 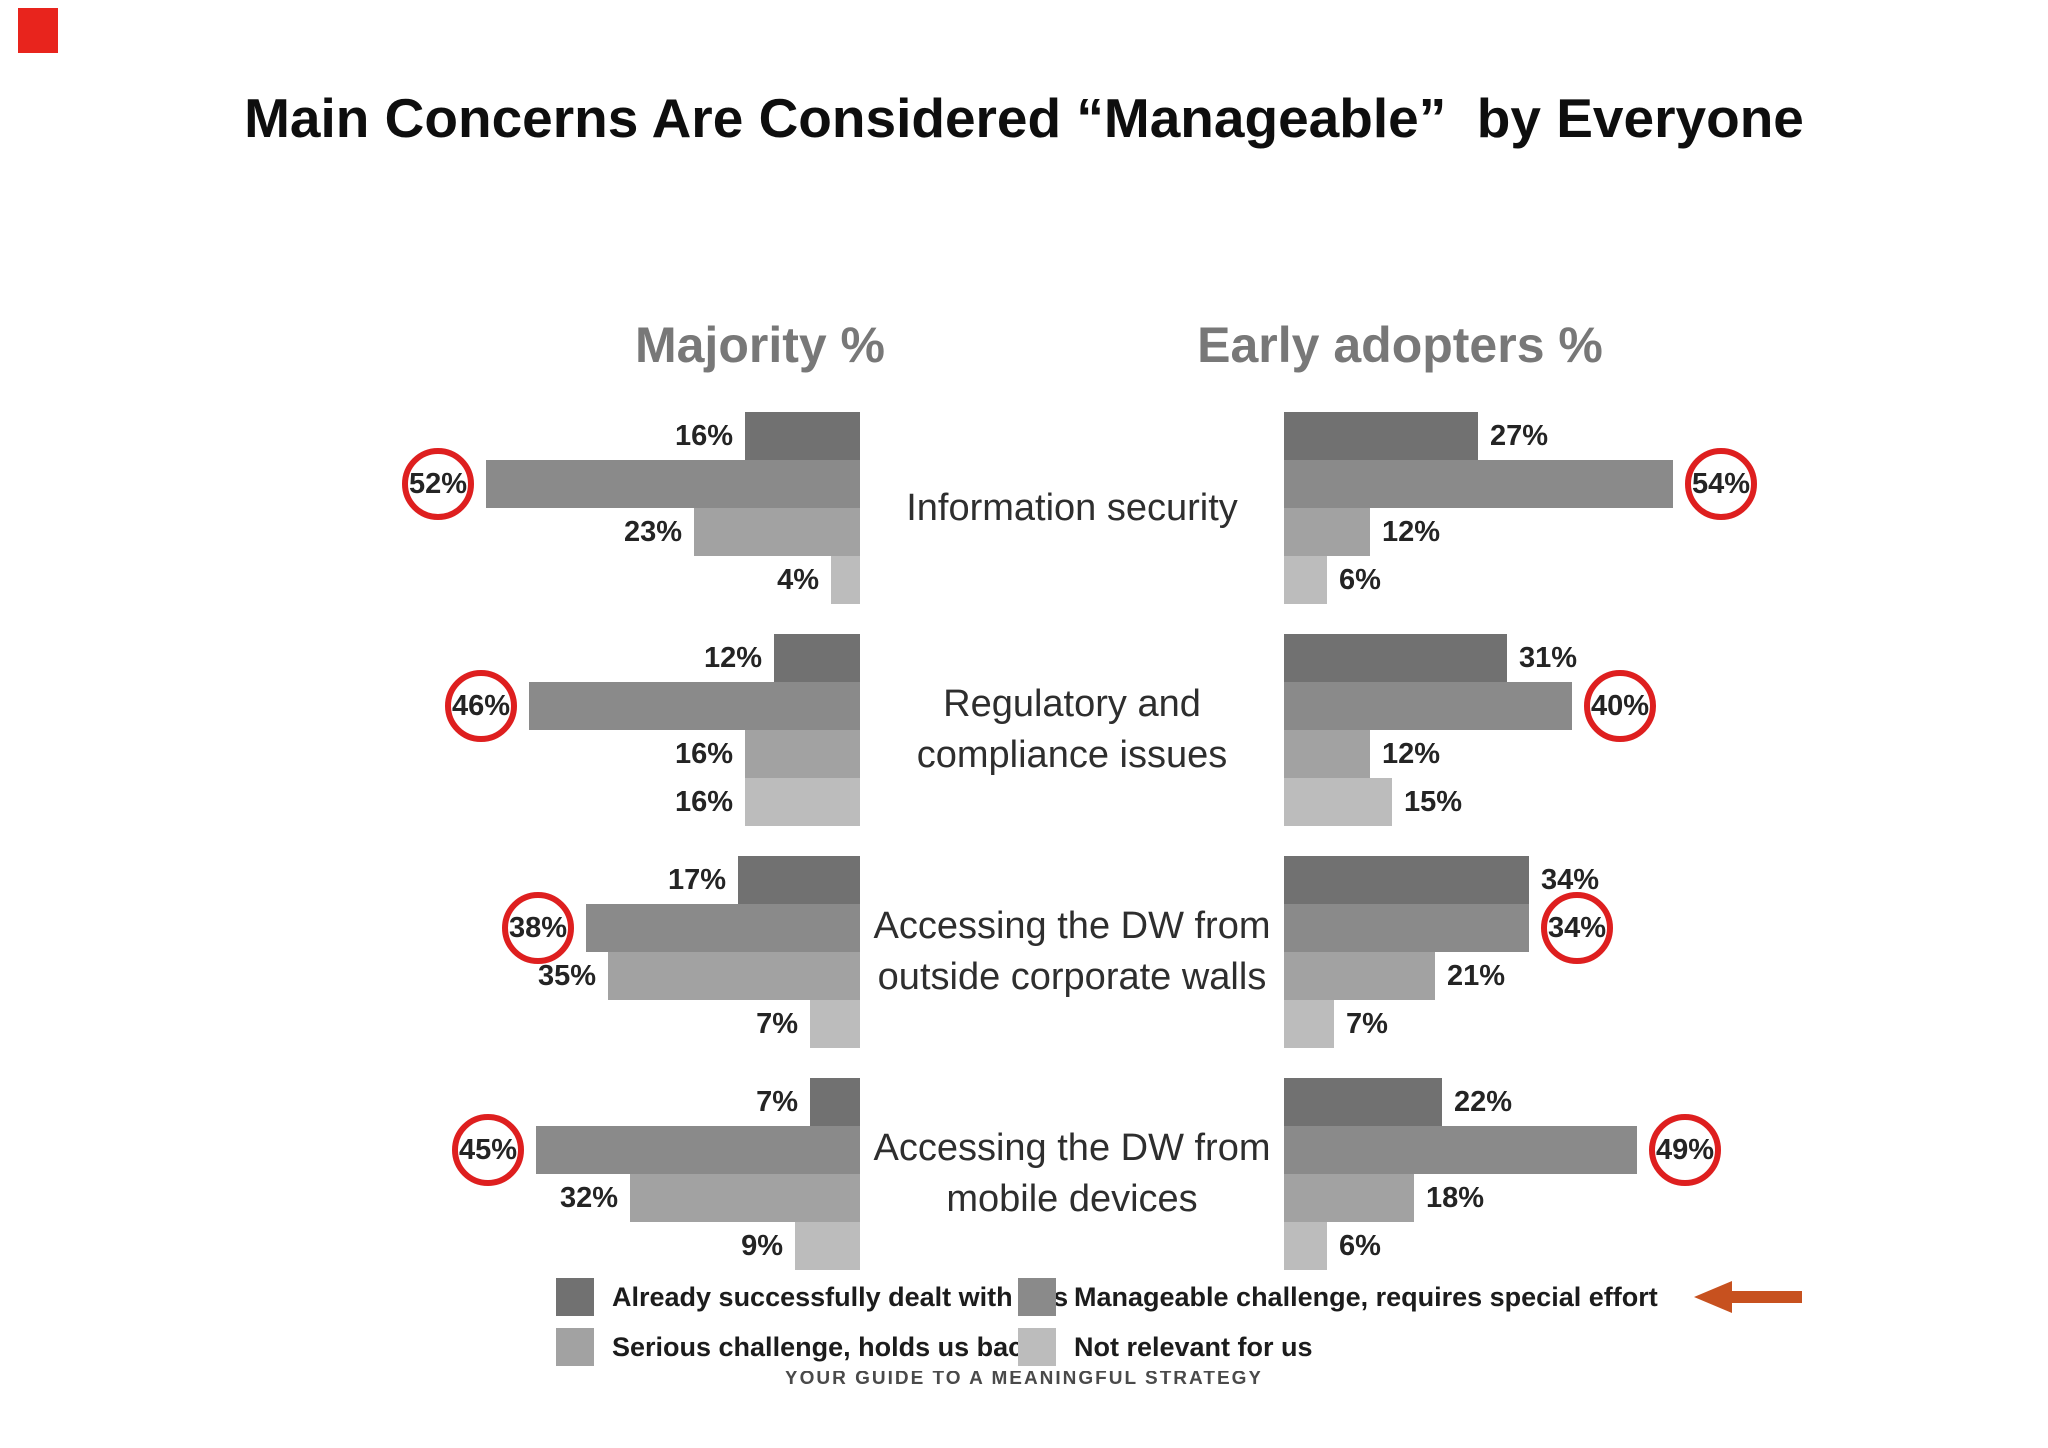 I want to click on value-label: 54%, so click(x=1721, y=483).